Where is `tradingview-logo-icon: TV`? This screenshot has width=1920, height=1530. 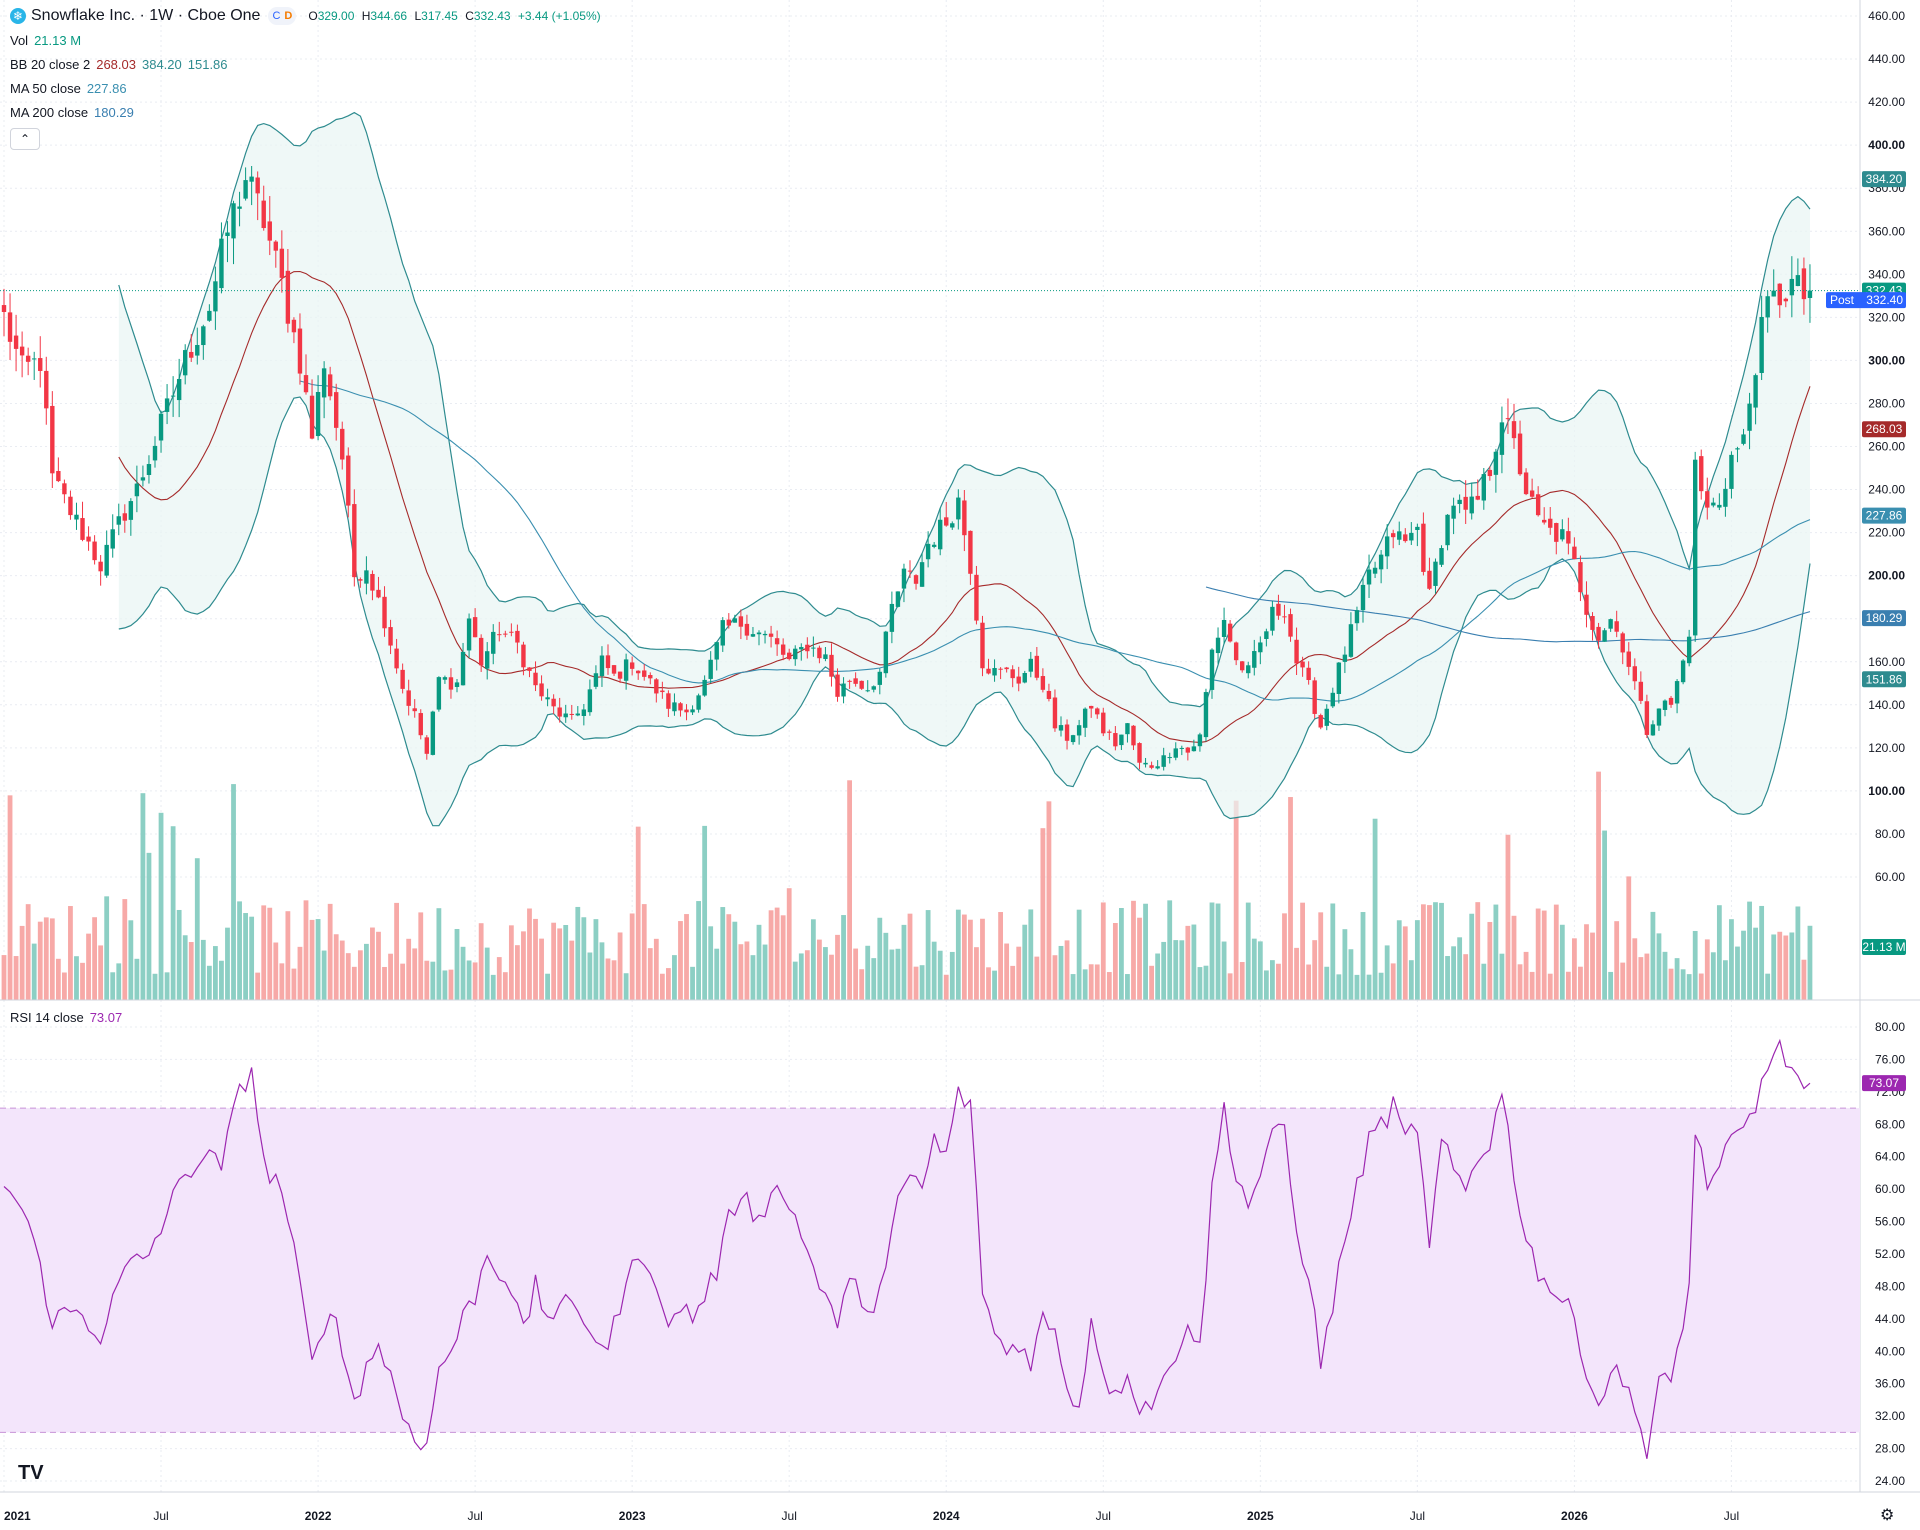
tradingview-logo-icon: TV is located at coordinates (31, 1473).